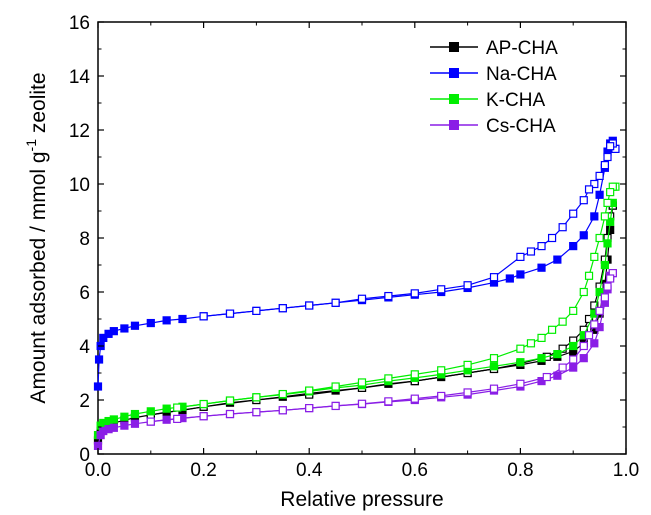  I want to click on y-tick-label: 16, so click(79, 23).